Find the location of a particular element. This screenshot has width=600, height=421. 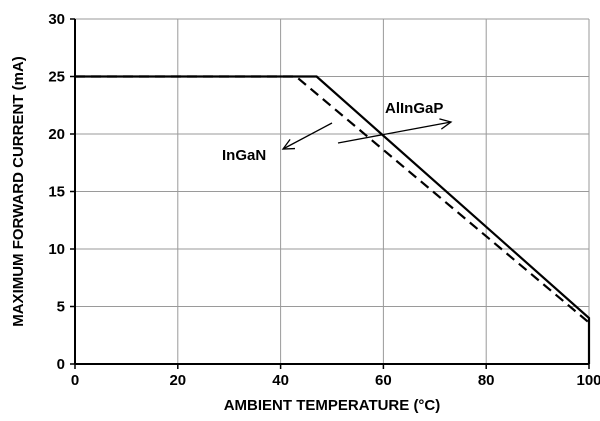

ingan-annotation-arrow-head is located at coordinates (288, 144).